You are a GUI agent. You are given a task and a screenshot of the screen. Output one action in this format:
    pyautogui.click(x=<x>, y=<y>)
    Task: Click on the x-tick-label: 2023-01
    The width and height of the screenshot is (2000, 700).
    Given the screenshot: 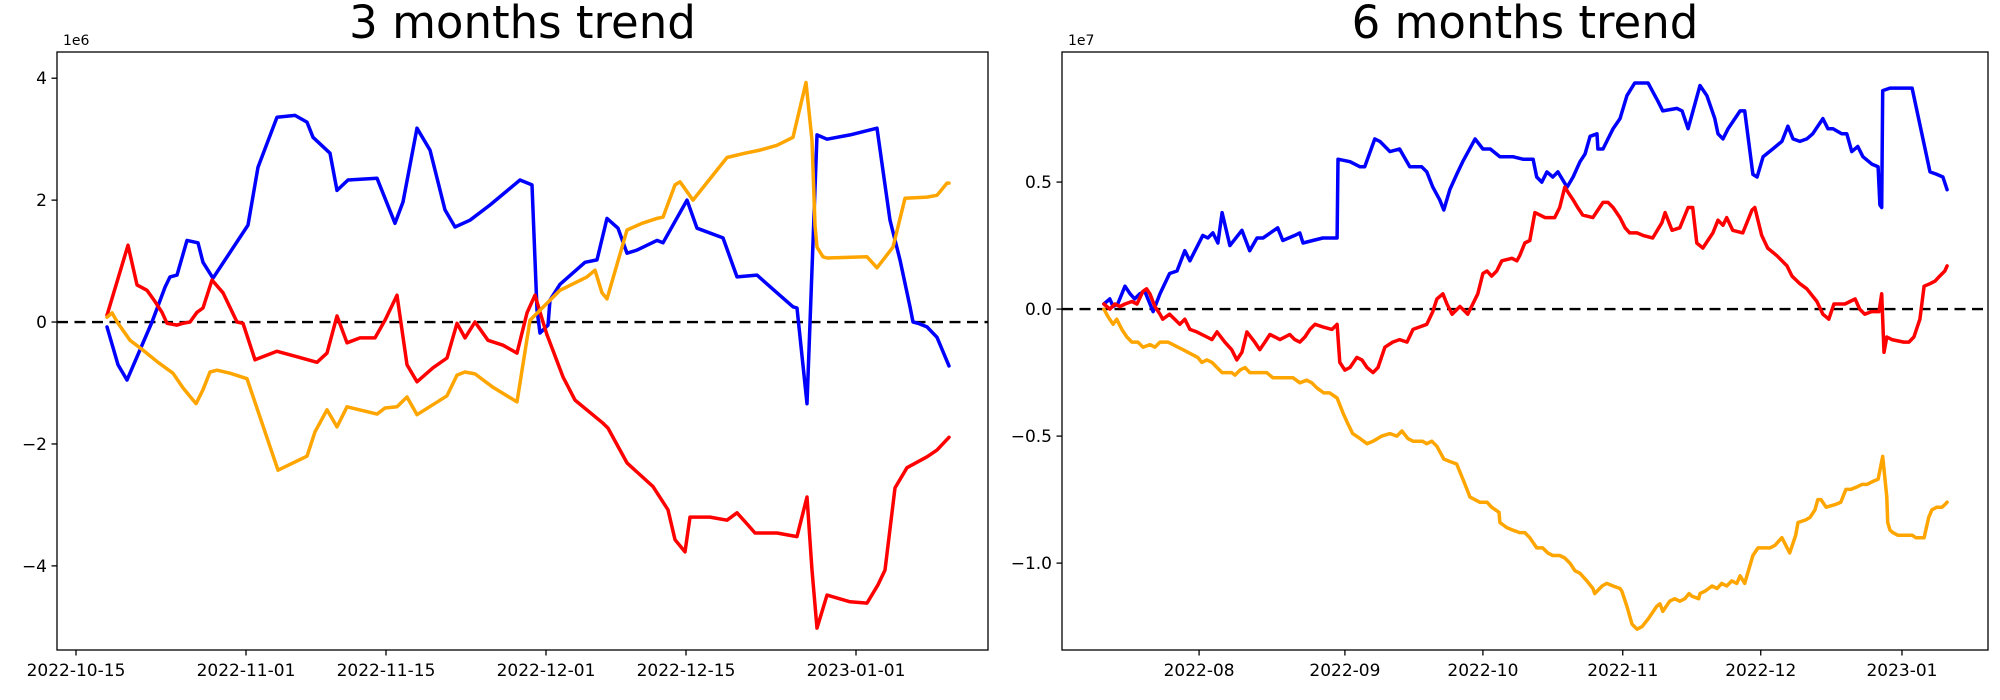 What is the action you would take?
    pyautogui.click(x=1901, y=671)
    